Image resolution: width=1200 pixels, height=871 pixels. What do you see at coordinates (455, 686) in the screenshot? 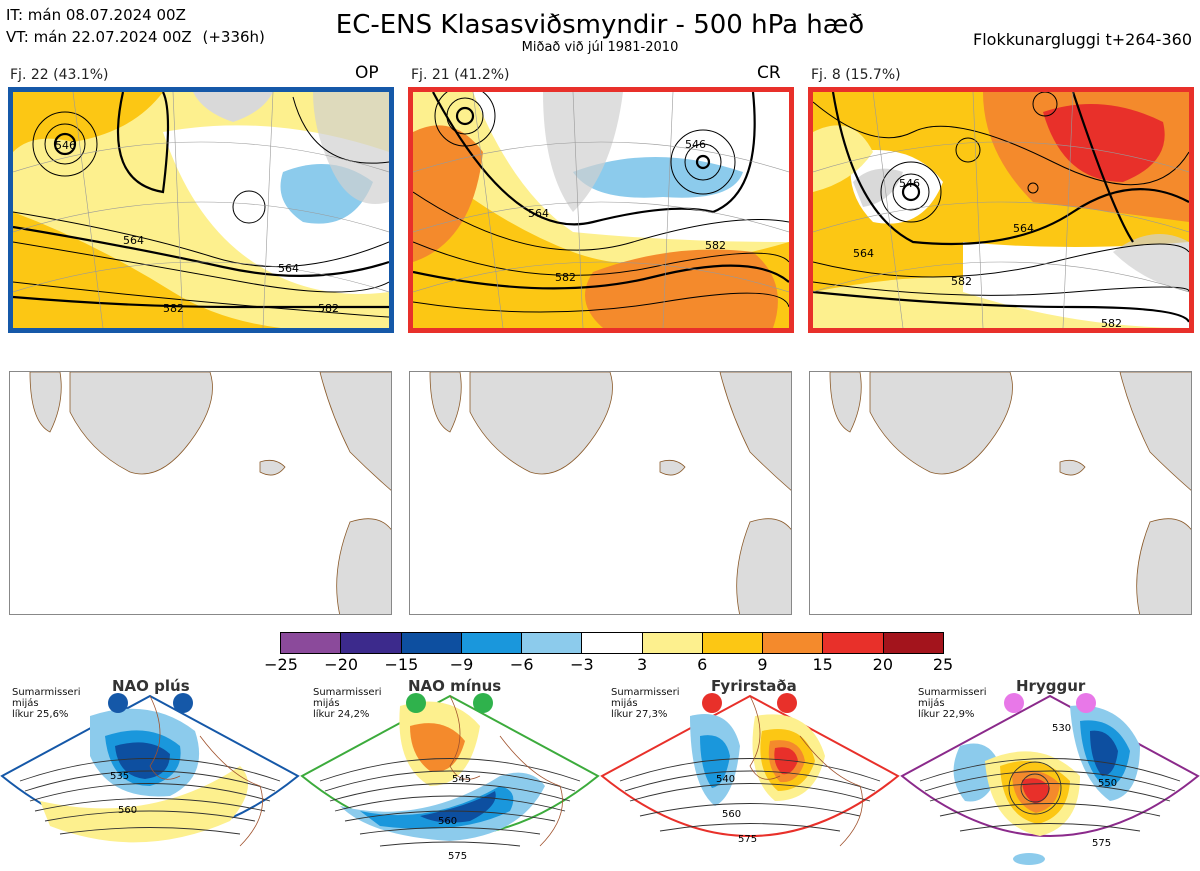
I see `regime-title-nao-minus: NAO mínus` at bounding box center [455, 686].